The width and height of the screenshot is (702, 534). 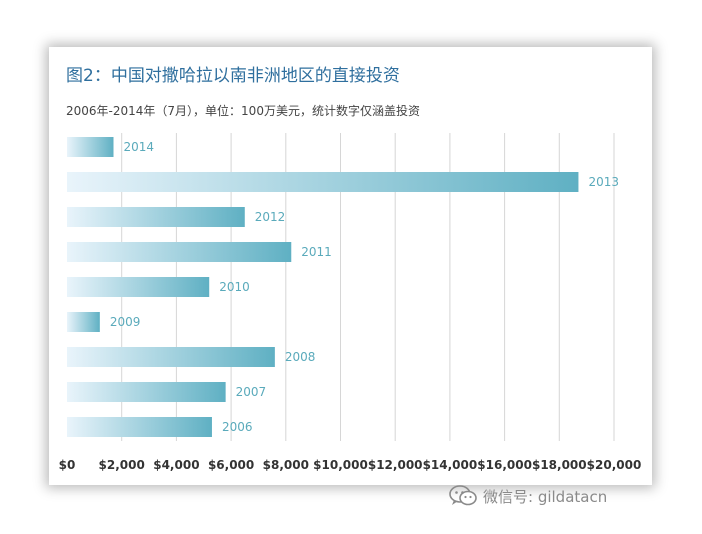 I want to click on watermark-text: 微信号: gildatacn, so click(x=545, y=496).